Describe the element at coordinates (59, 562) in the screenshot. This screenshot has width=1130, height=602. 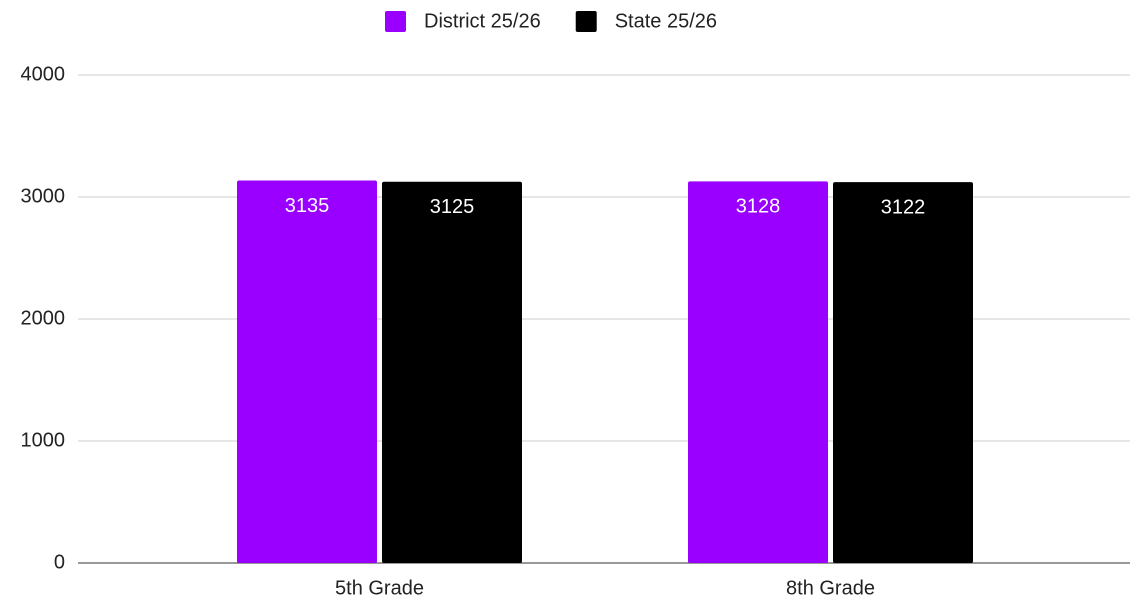
I see `y-tick-label: 0` at that location.